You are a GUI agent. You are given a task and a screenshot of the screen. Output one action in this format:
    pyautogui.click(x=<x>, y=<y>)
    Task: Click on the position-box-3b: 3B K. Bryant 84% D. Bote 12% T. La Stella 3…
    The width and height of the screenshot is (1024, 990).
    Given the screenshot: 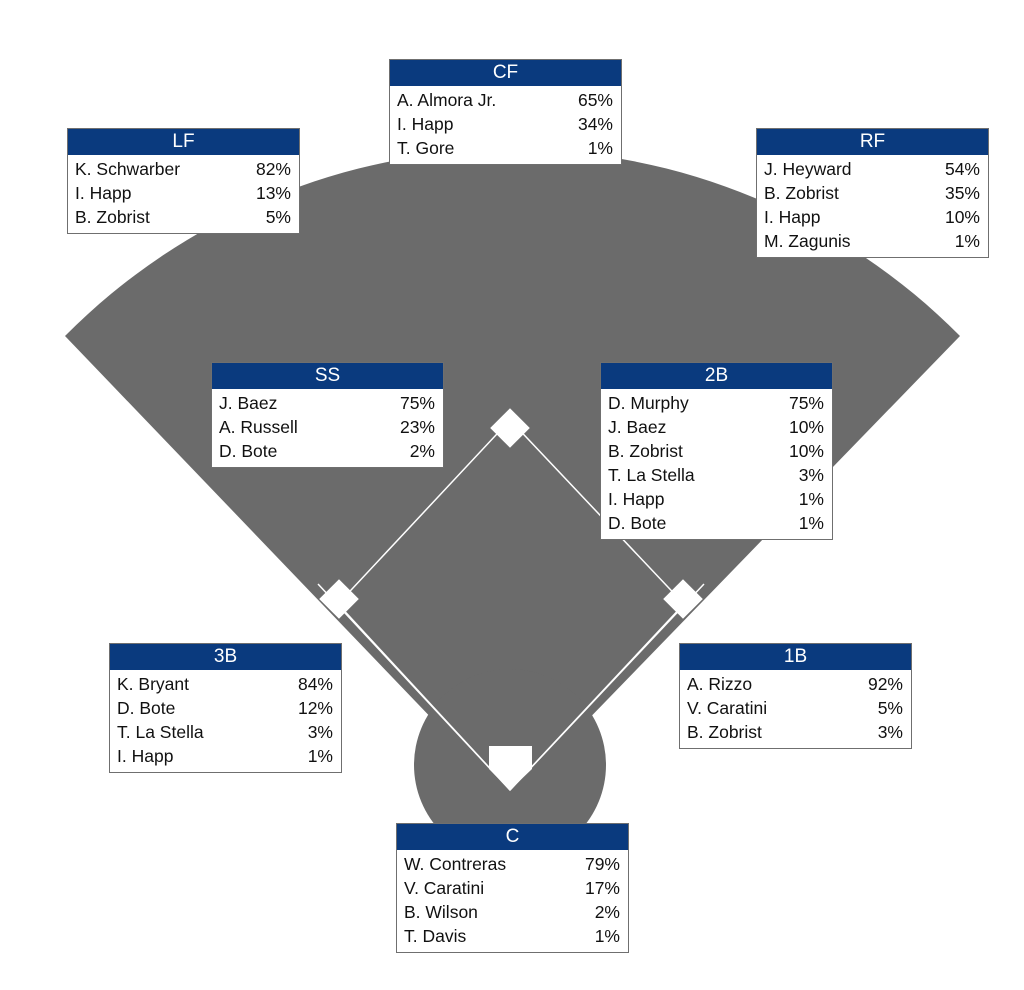 What is the action you would take?
    pyautogui.click(x=225, y=708)
    